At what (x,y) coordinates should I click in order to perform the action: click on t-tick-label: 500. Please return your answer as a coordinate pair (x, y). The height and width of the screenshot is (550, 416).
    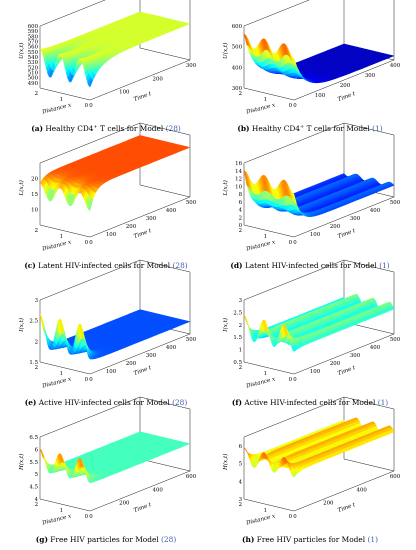
    Looking at the image, I should click on (191, 203).